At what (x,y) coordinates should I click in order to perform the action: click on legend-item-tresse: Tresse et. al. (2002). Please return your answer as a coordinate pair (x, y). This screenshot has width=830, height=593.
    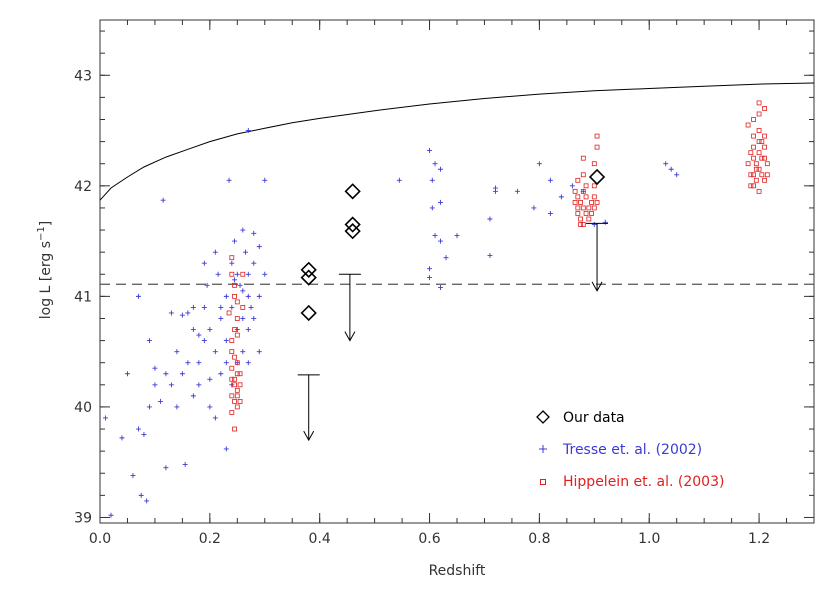
    Looking at the image, I should click on (620, 450).